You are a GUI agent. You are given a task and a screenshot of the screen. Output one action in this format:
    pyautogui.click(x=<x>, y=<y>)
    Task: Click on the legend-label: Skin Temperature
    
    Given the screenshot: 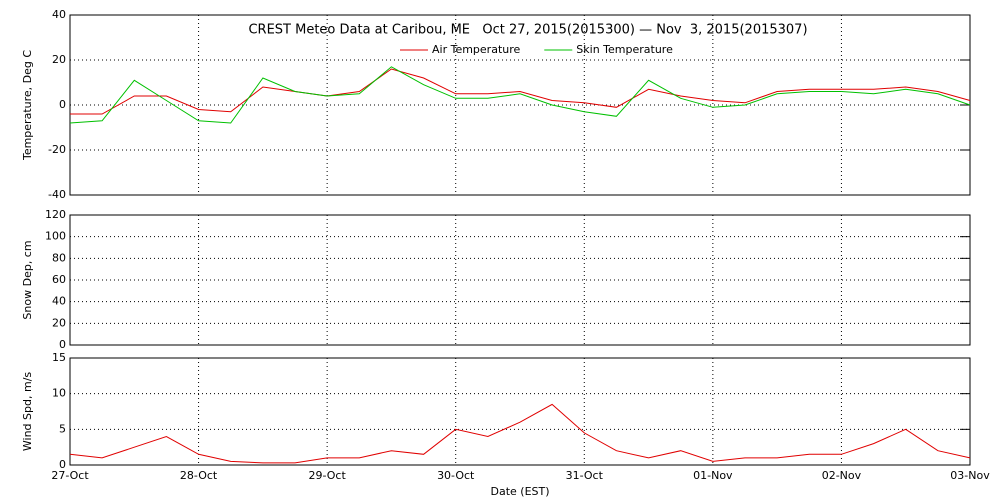 What is the action you would take?
    pyautogui.click(x=624, y=49)
    